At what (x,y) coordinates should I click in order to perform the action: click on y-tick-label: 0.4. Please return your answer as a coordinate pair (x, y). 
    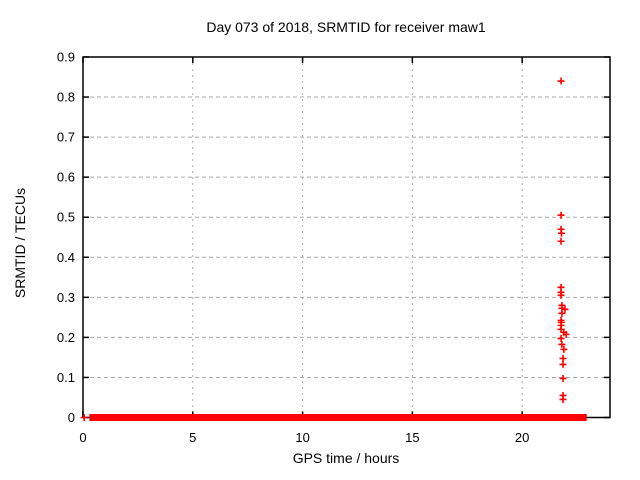
    Looking at the image, I should click on (66, 257).